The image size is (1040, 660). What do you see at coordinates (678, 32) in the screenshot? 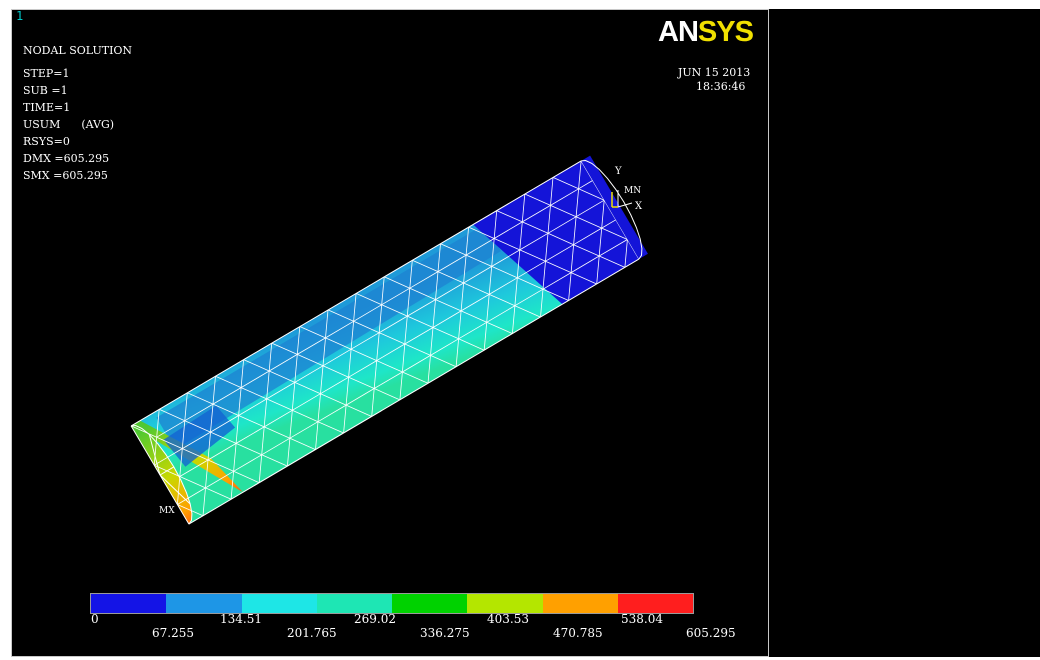
I see `logo-an: AN` at bounding box center [678, 32].